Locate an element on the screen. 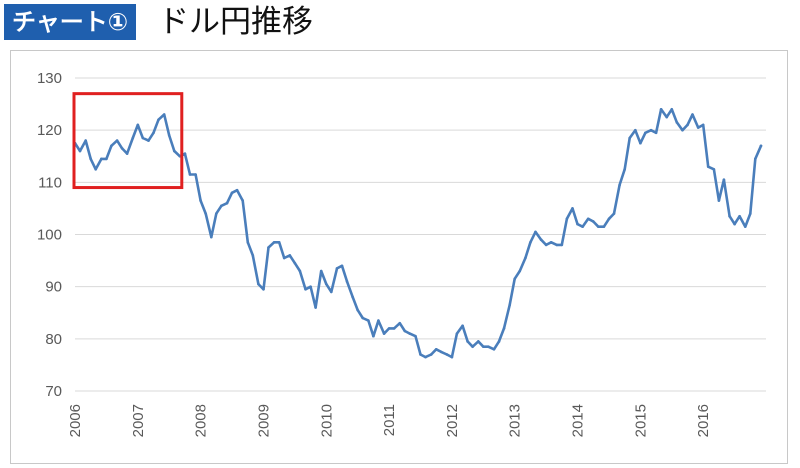  chart-number-badge: チャート① is located at coordinates (70, 22).